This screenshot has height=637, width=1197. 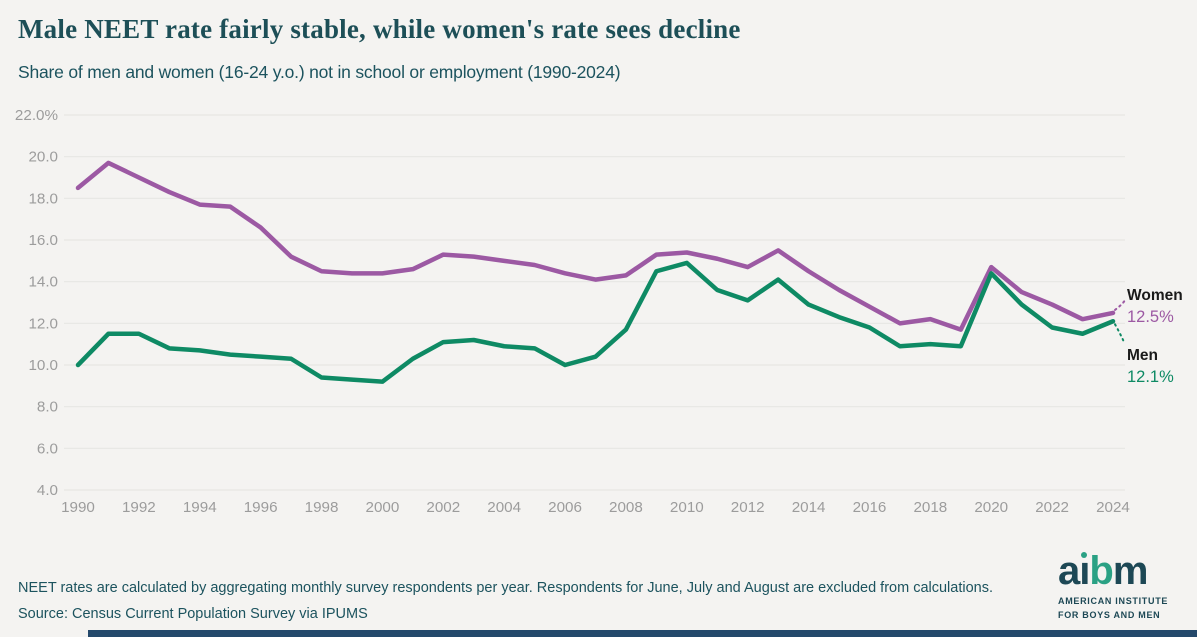 I want to click on y-tick-label: 12.0, so click(x=43, y=323).